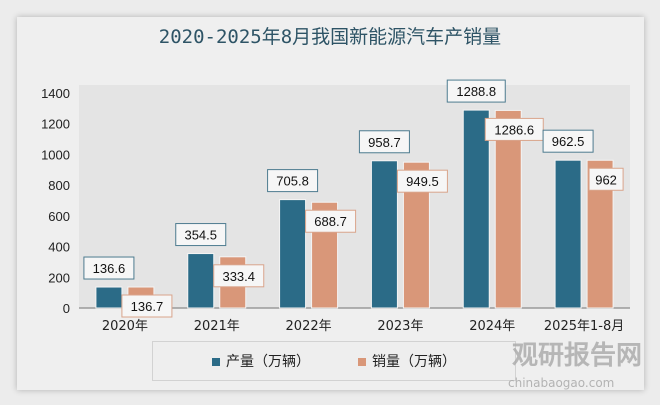  I want to click on x-tick-label: 2020年, so click(125, 326).